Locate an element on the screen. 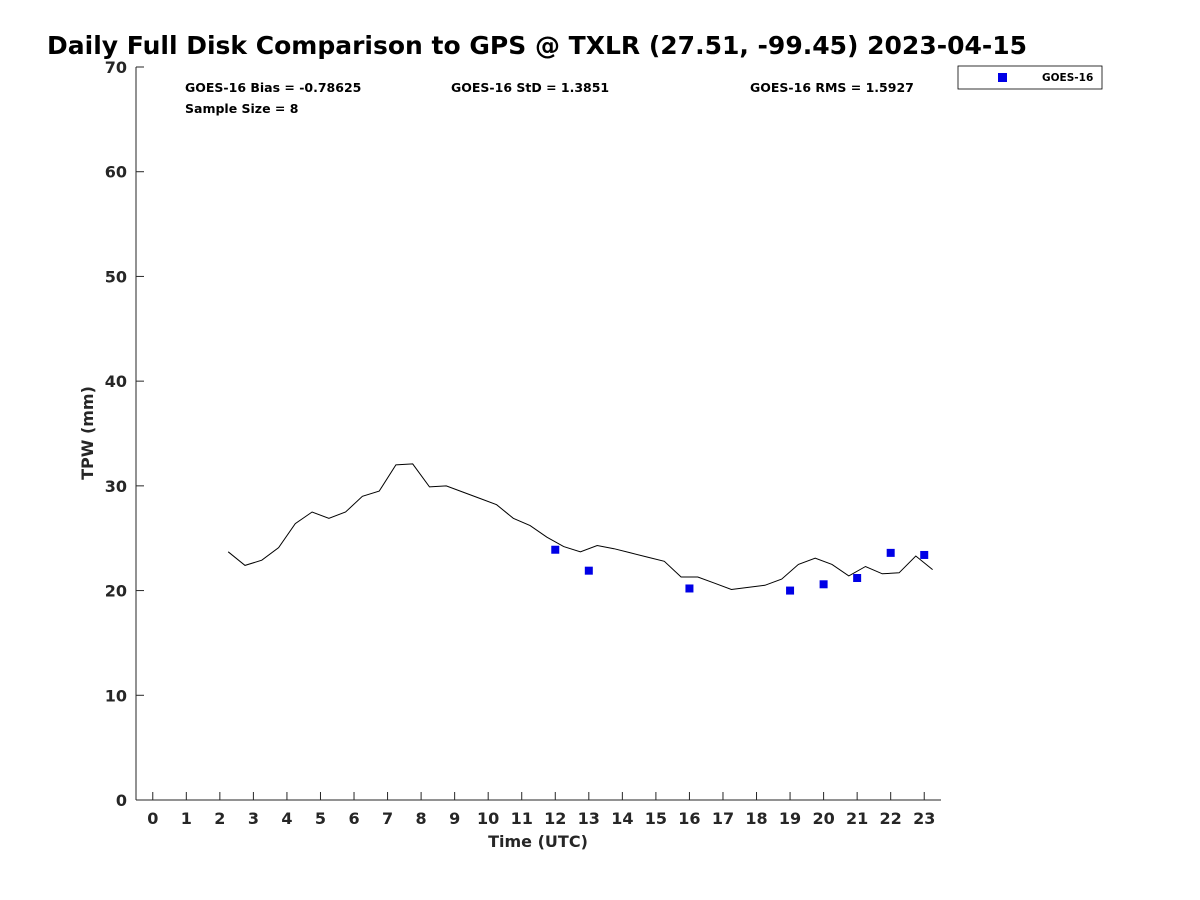 Image resolution: width=1200 pixels, height=900 pixels. x-ticks: 0 1 2 3 4 5 6 7 8 9 10 11 12 13 14 15 16 17 18 19 20 21 22 23 is located at coordinates (541, 810).